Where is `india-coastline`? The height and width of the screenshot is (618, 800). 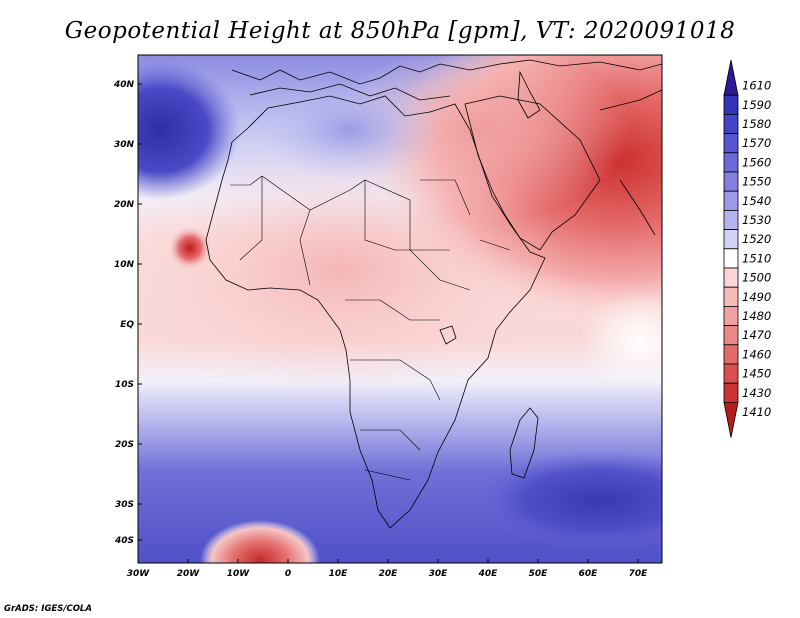
india-coastline is located at coordinates (630, 162).